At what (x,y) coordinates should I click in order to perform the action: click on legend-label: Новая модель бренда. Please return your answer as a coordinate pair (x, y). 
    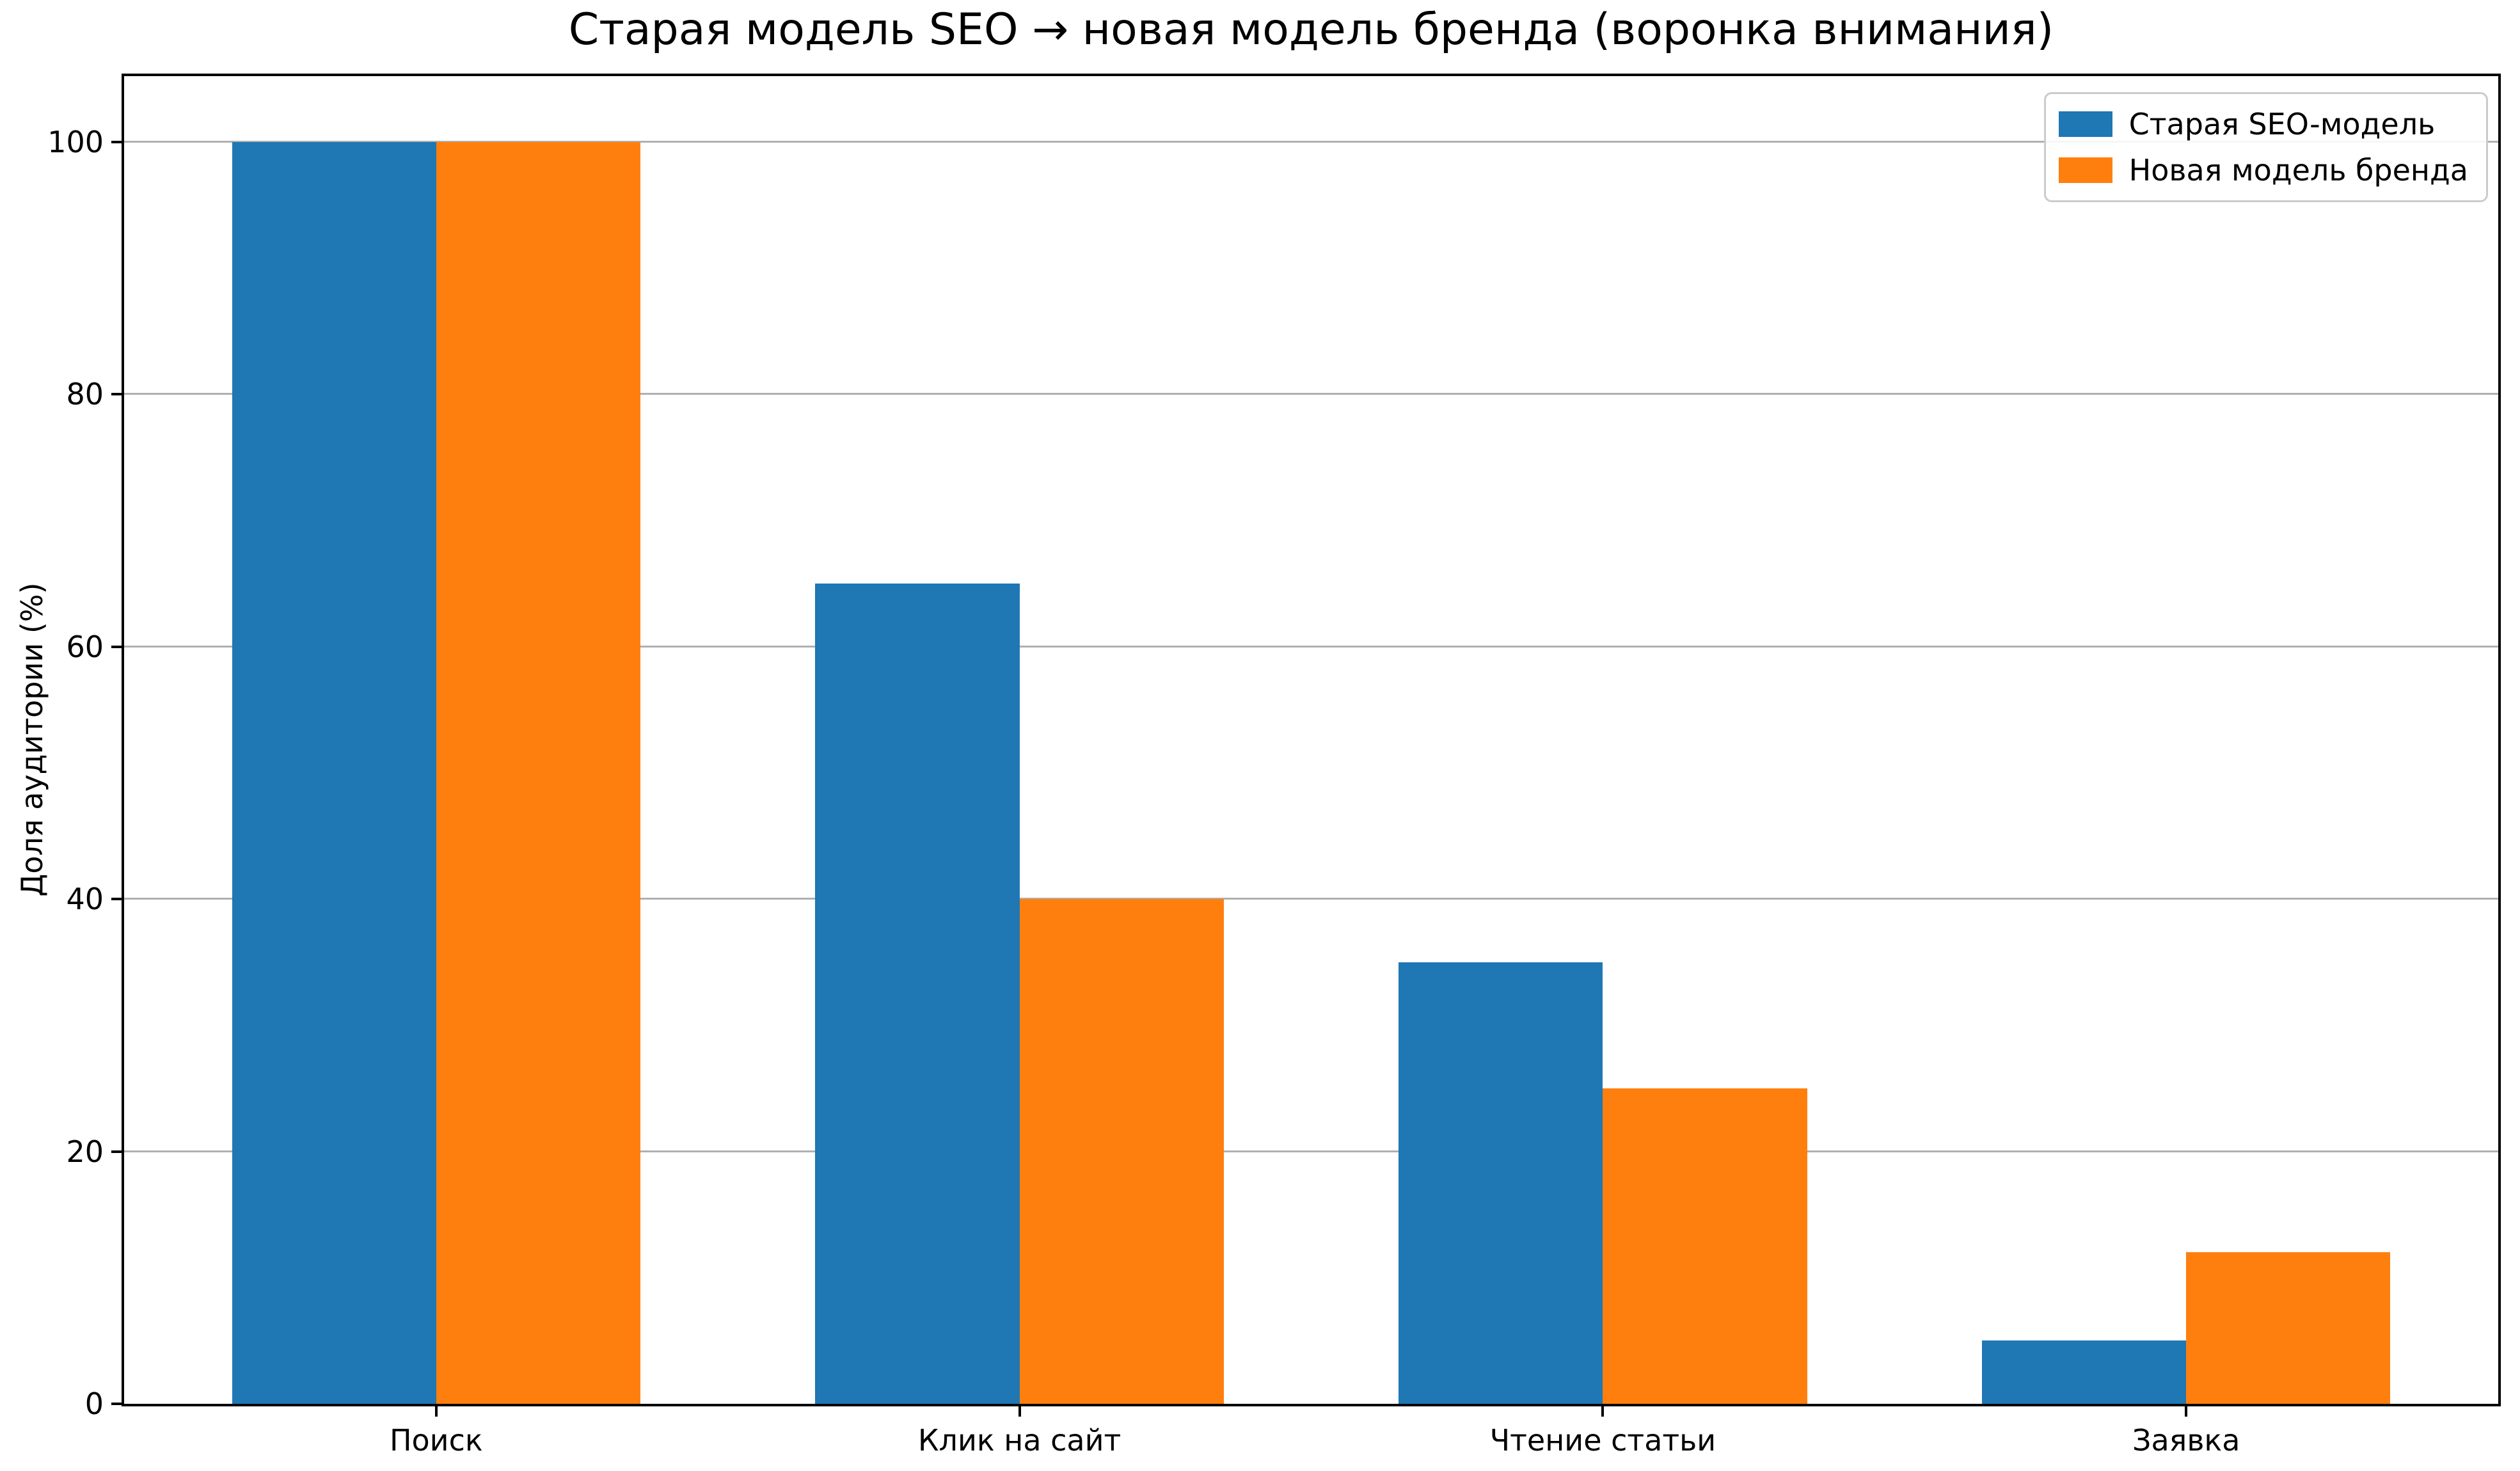
    Looking at the image, I should click on (2298, 170).